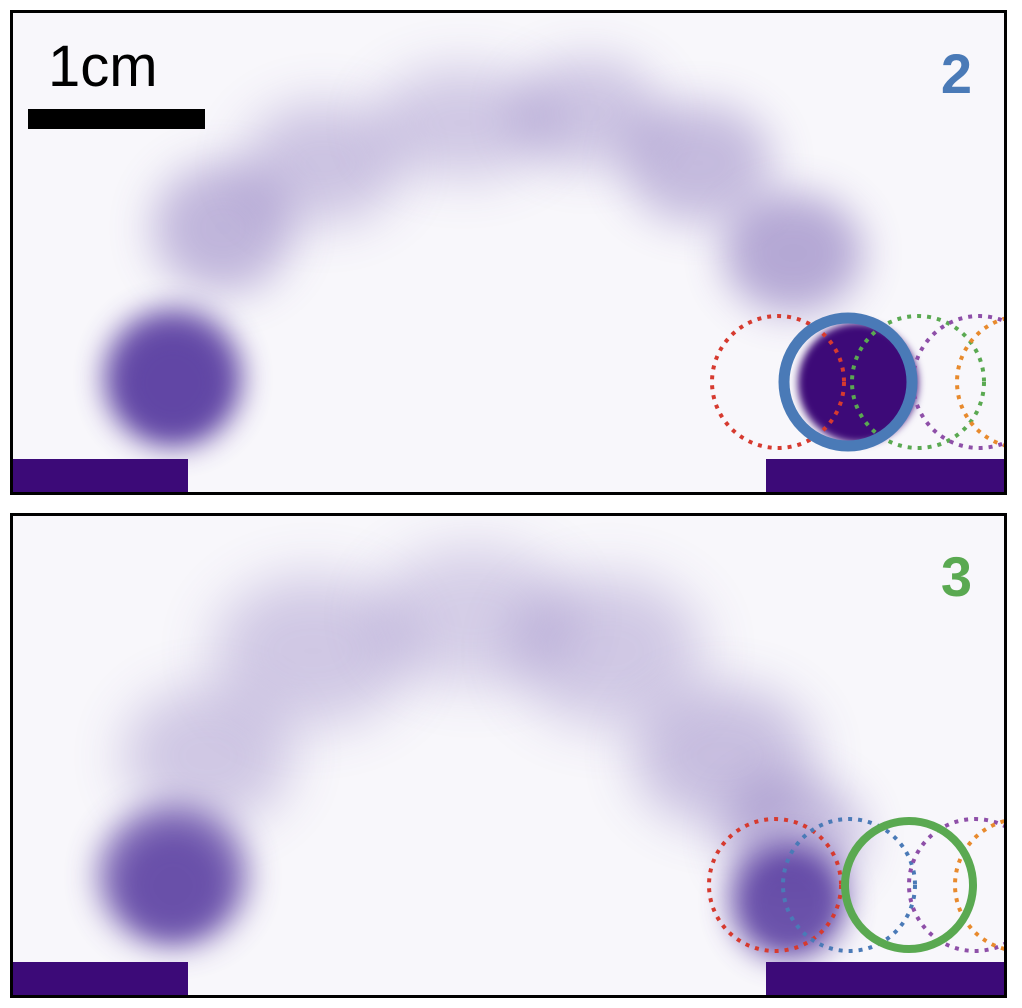 Image resolution: width=1022 pixels, height=1008 pixels. Describe the element at coordinates (956, 73) in the screenshot. I see `panel-number: 2` at that location.